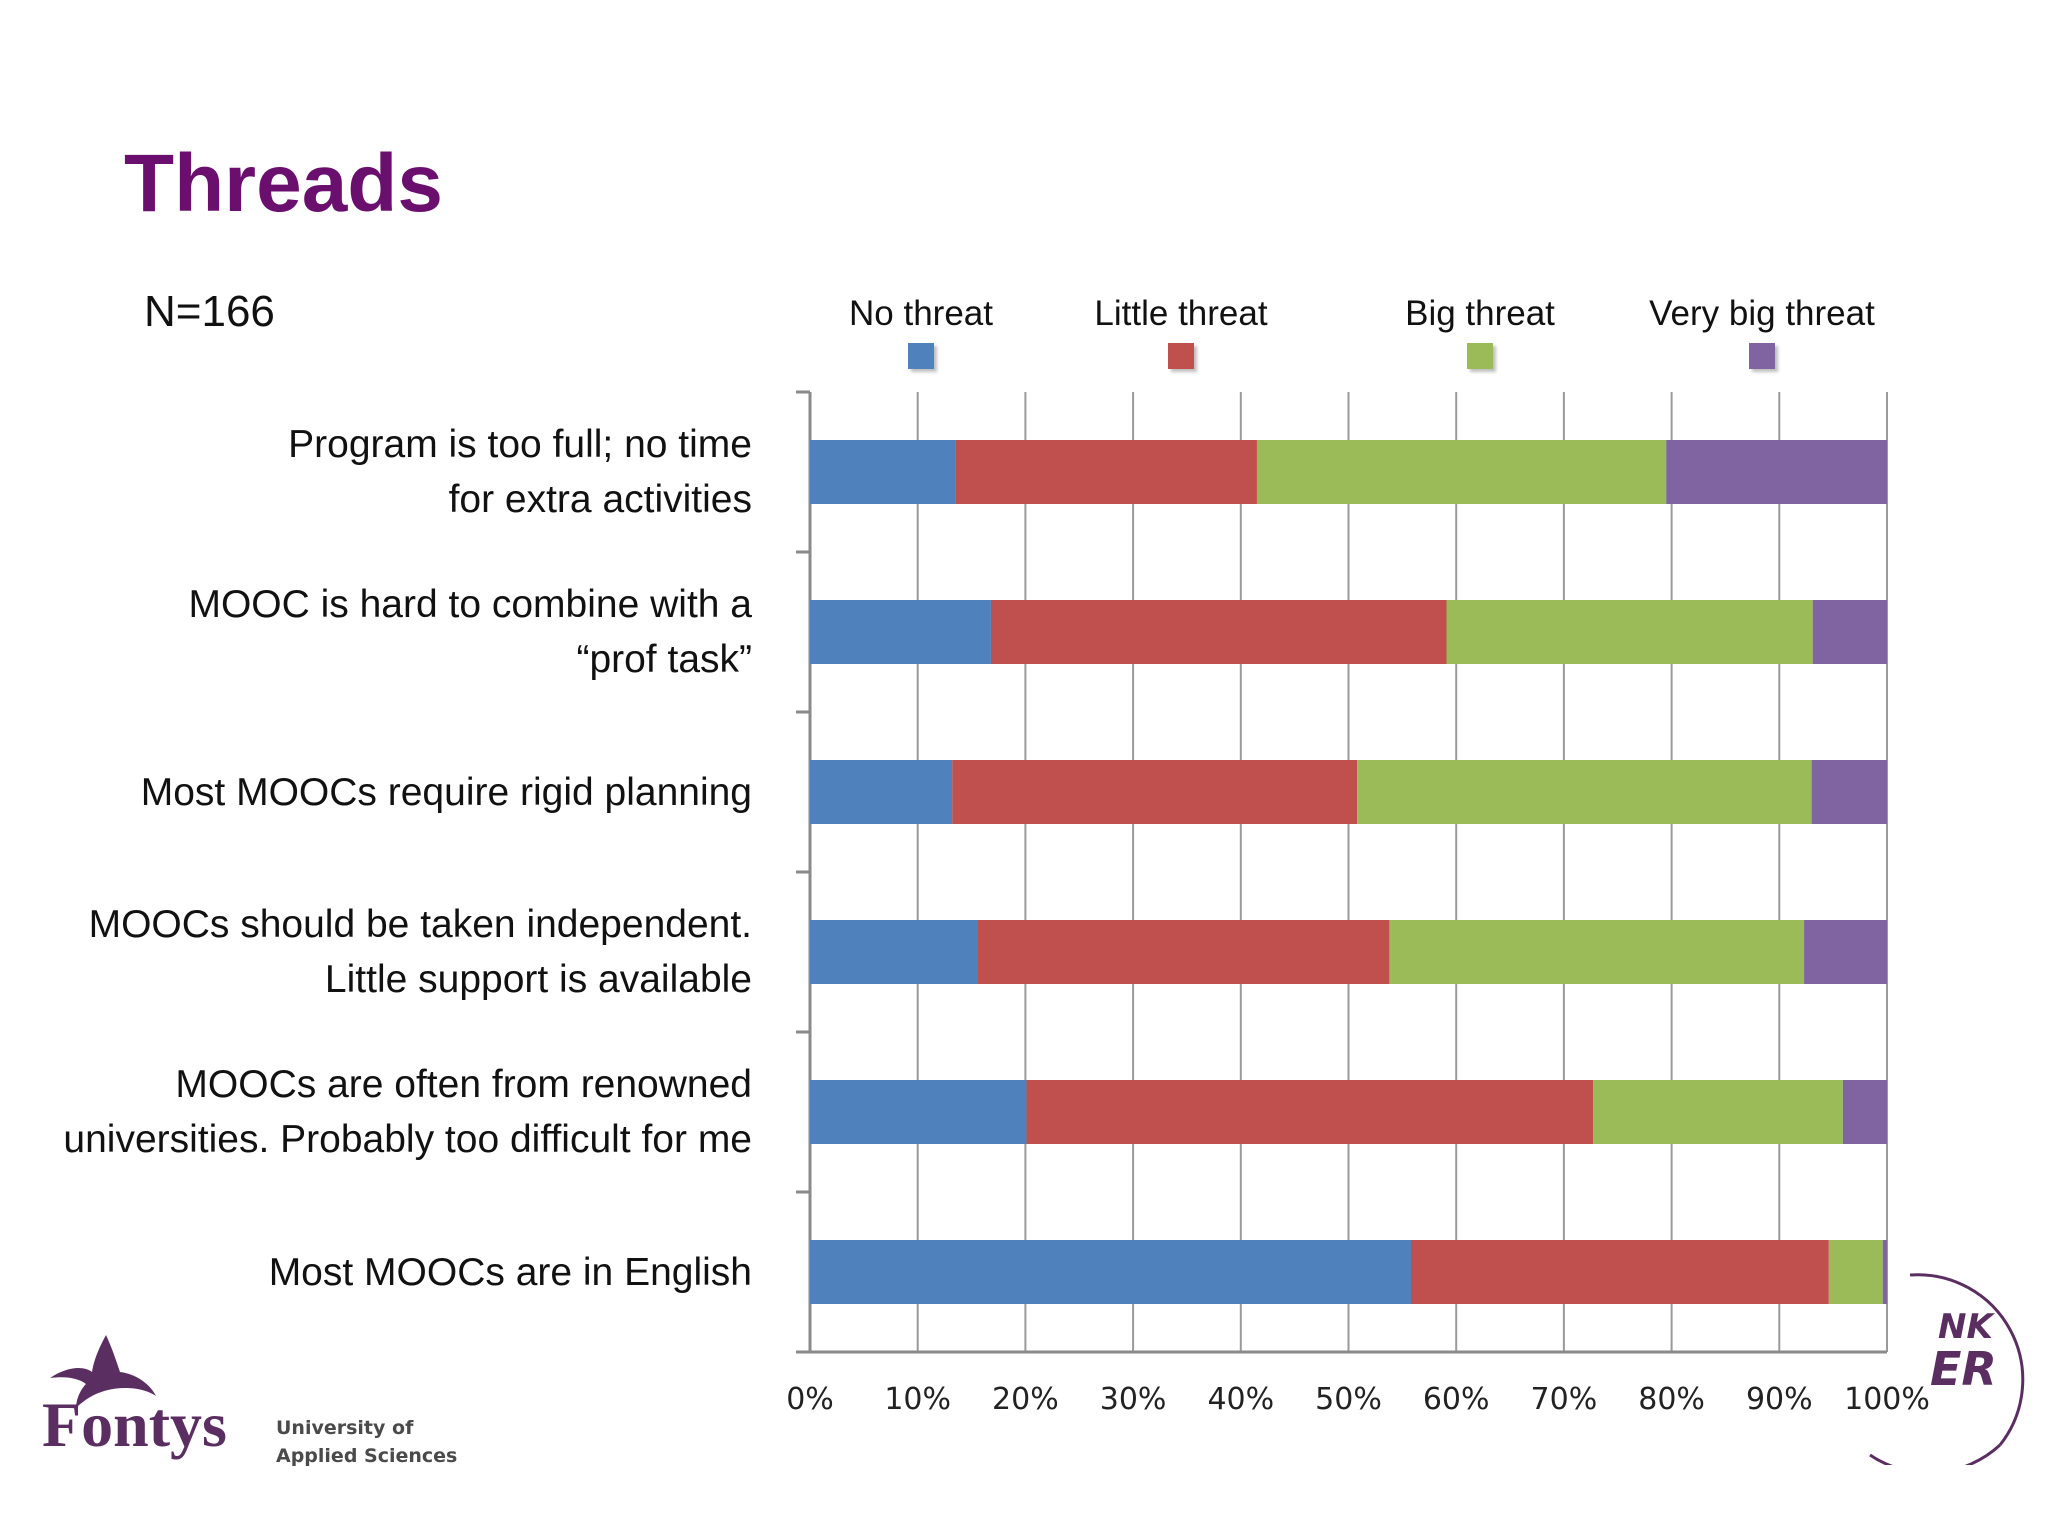  I want to click on category-label-1-line-1: Program is too full; no time, so click(520, 444).